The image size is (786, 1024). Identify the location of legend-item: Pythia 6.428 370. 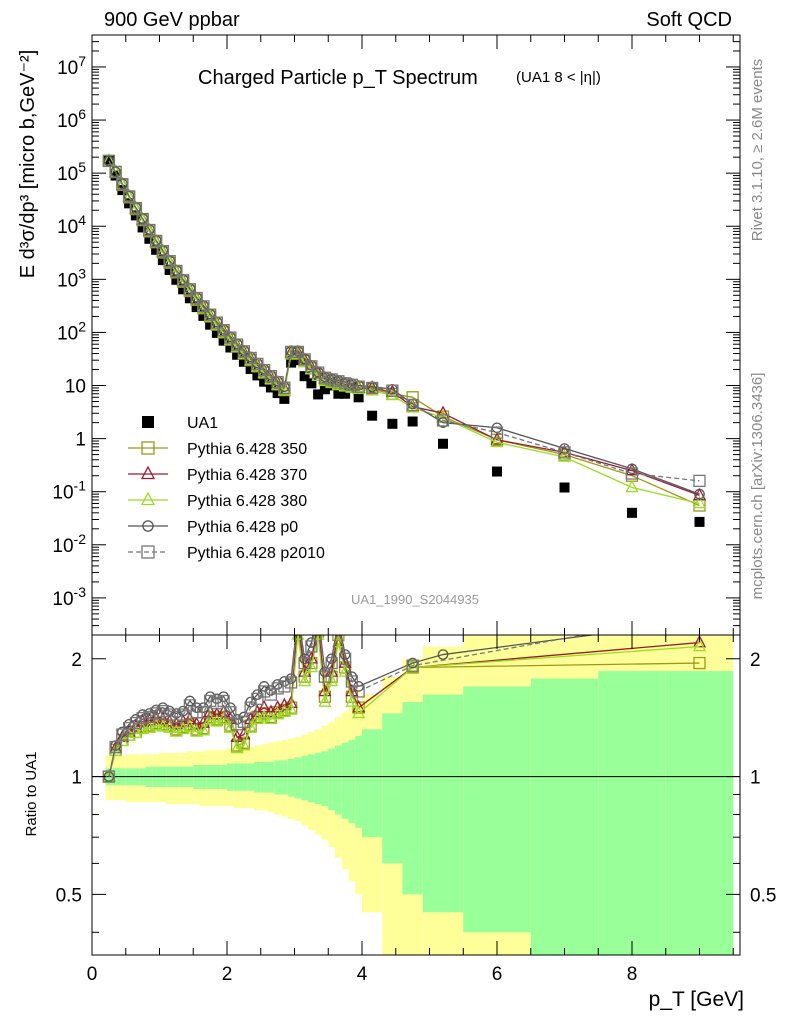
(217, 474).